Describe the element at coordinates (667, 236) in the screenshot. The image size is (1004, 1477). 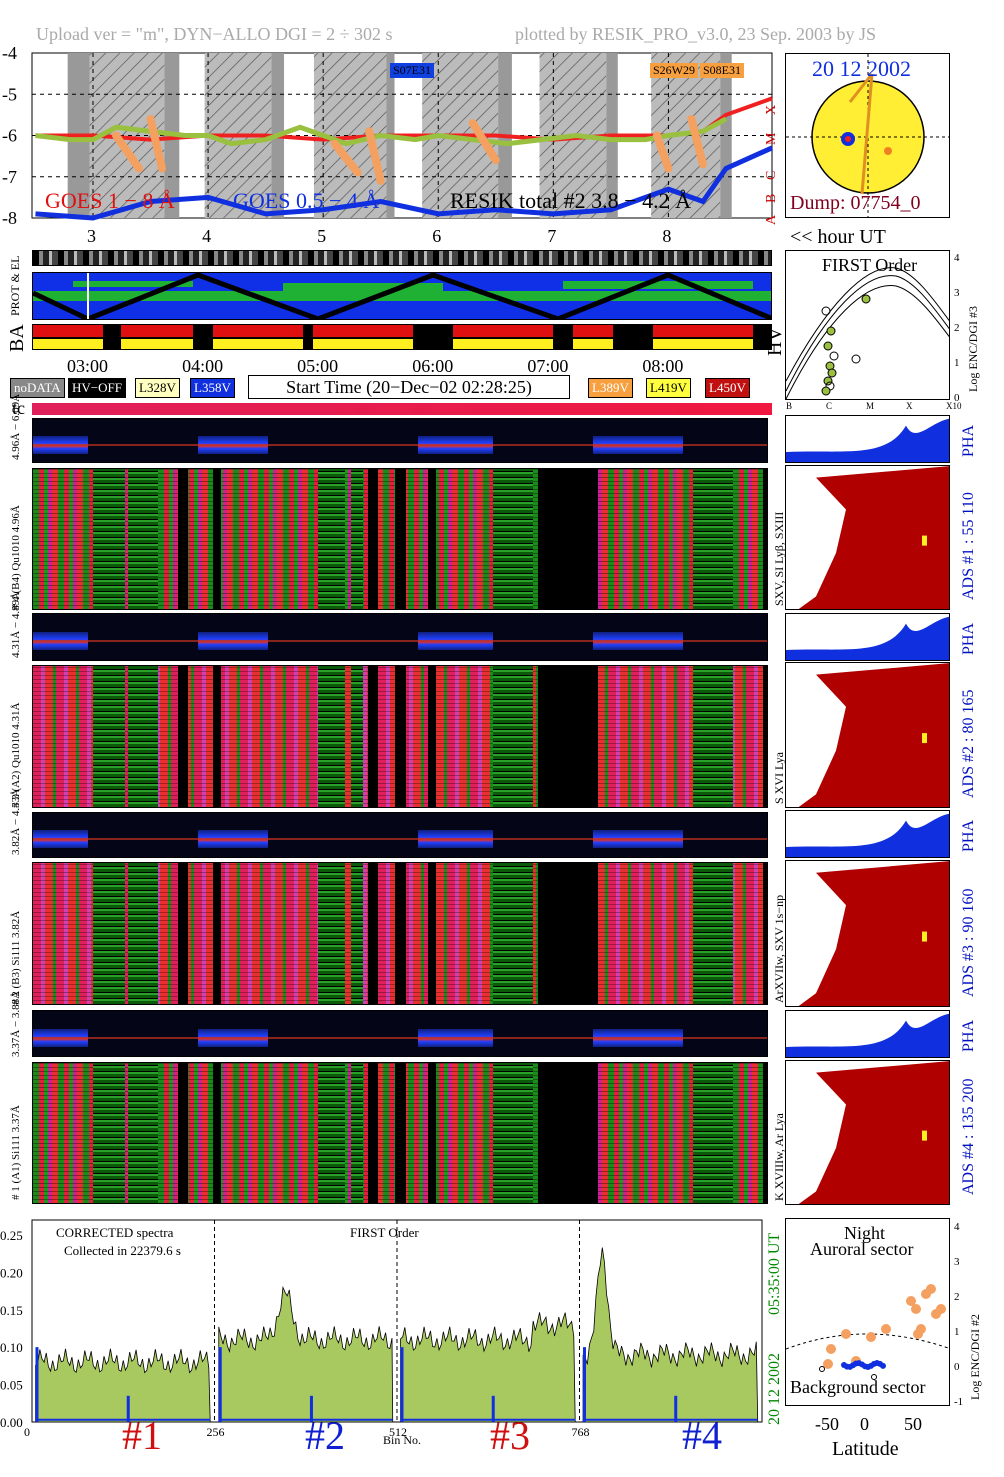
I see `hour-tick-5: 8` at that location.